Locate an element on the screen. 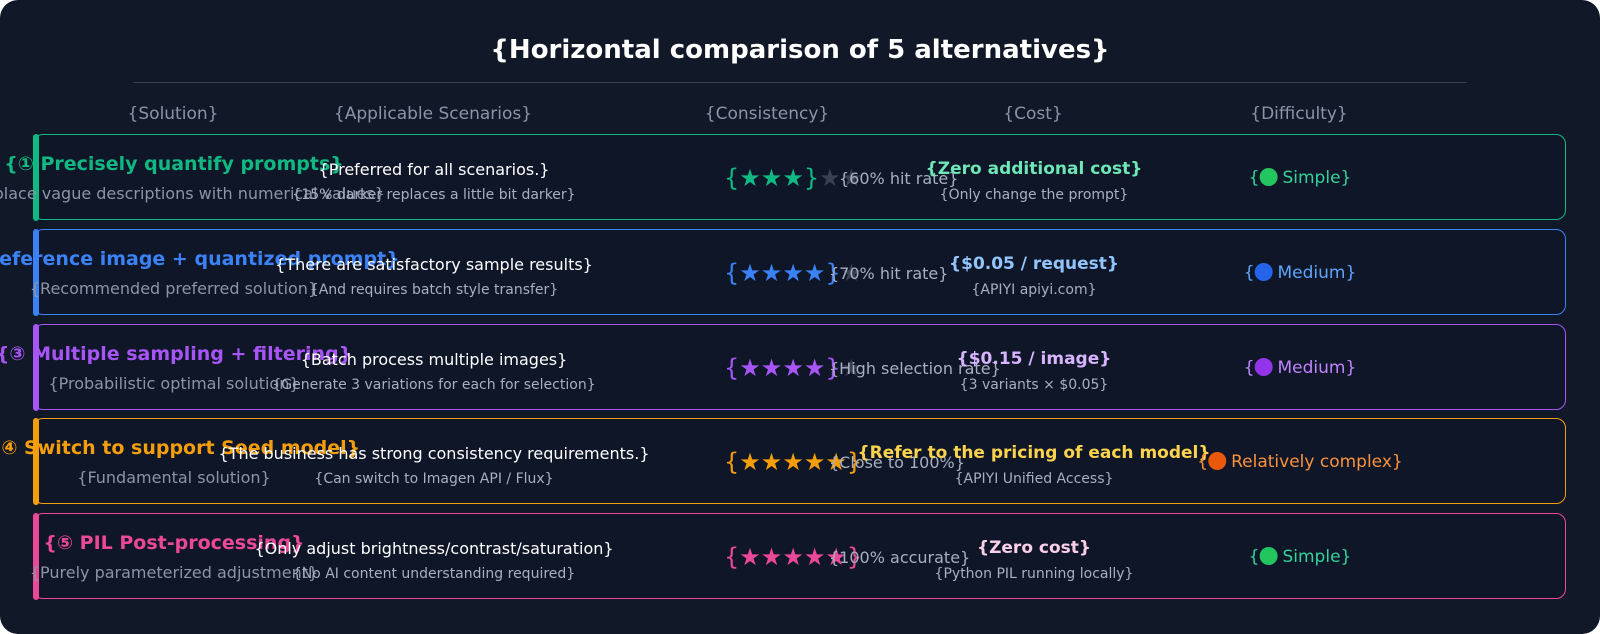  solution-title: {④ Switch to support Seed model} is located at coordinates (180, 448).